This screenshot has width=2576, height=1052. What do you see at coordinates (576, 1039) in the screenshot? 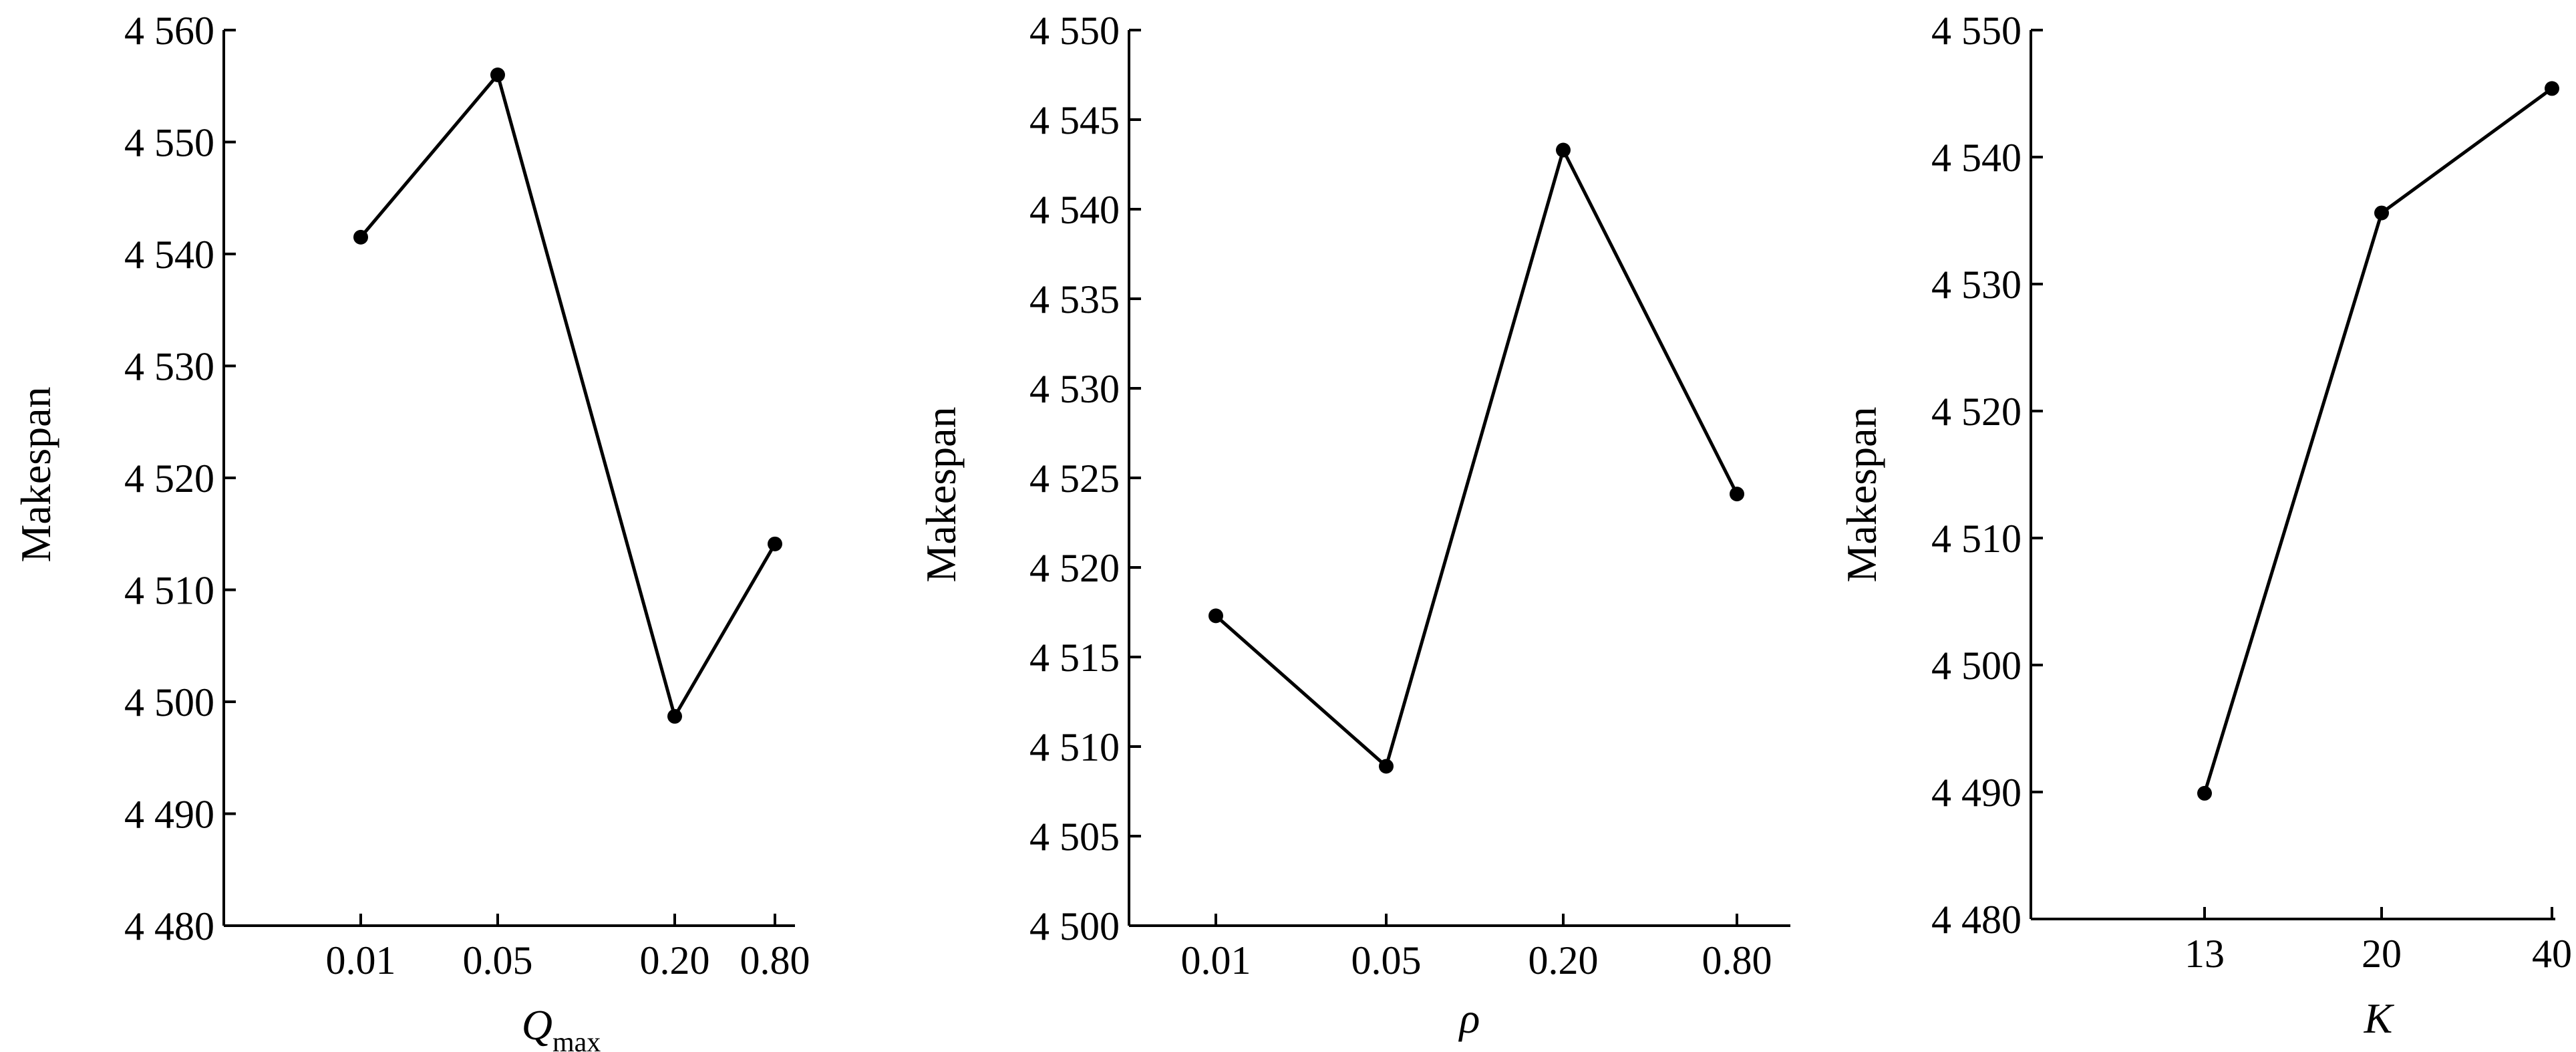
I see `x-axis-title-subscript: max` at bounding box center [576, 1039].